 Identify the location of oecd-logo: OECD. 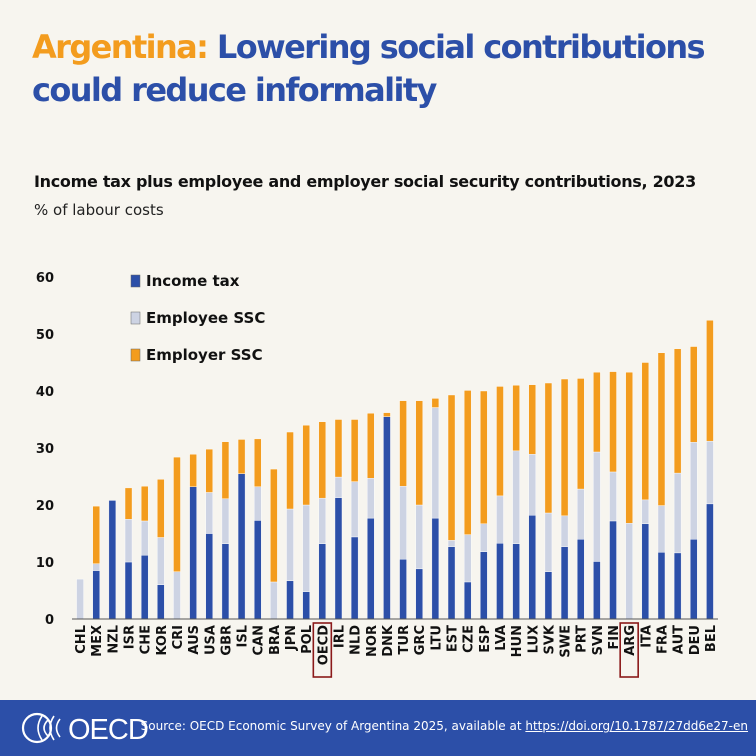
(85, 729).